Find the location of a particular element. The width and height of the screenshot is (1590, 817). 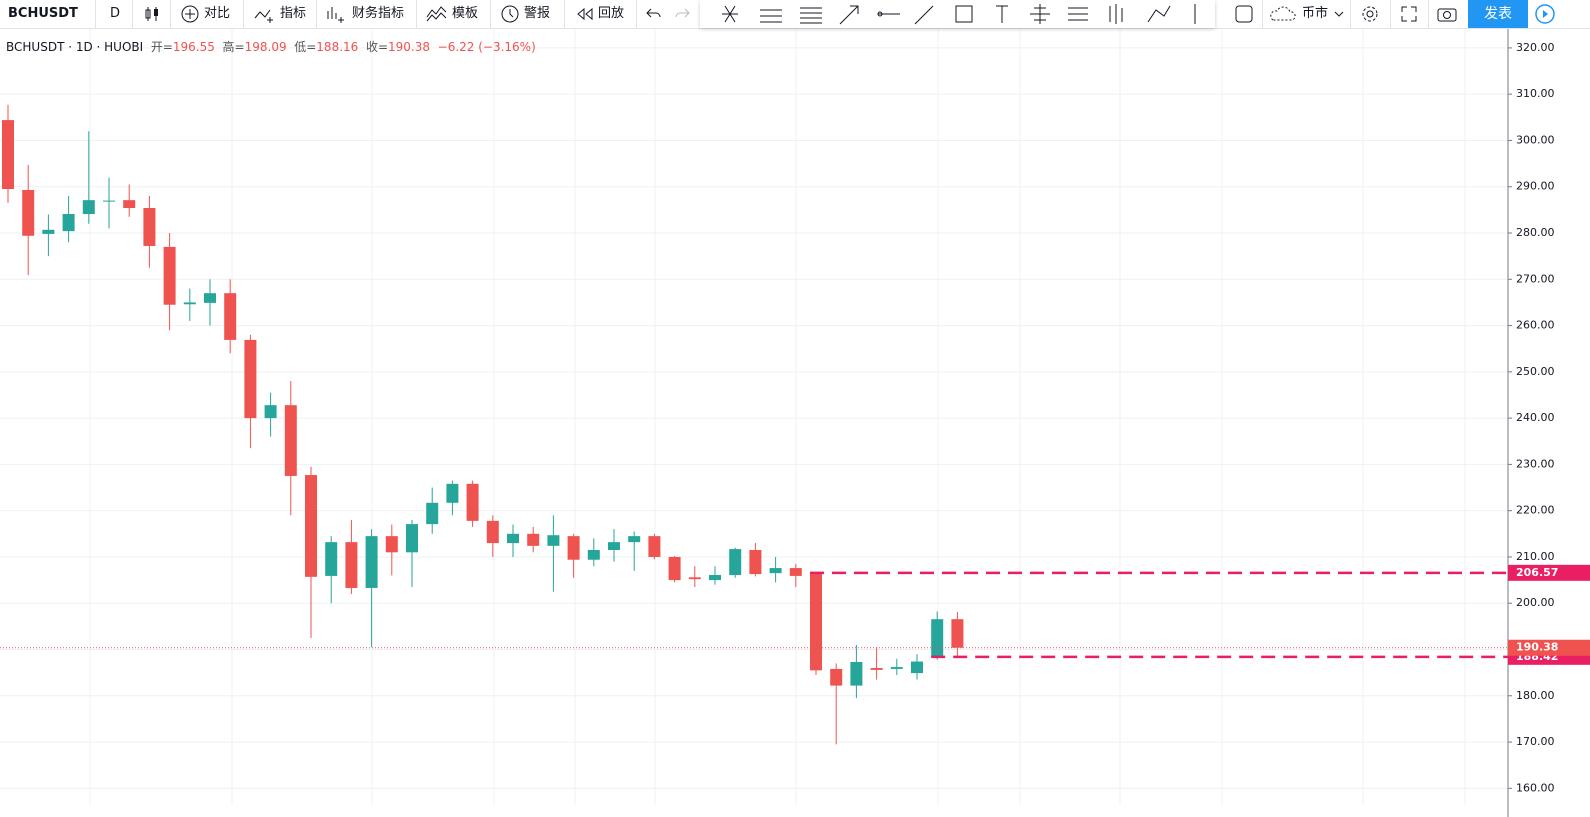

y-tick-label: 280.00 is located at coordinates (1535, 232).